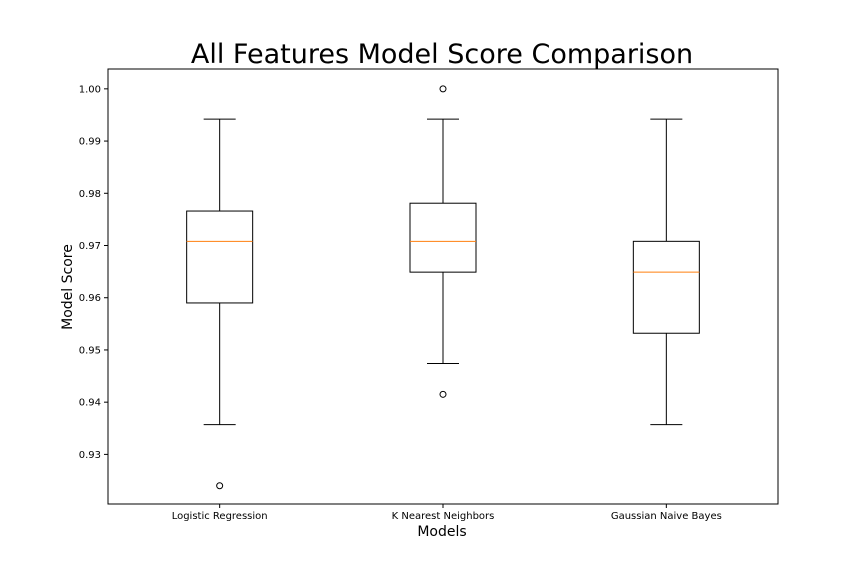  I want to click on x-axis-label: Models, so click(441, 532).